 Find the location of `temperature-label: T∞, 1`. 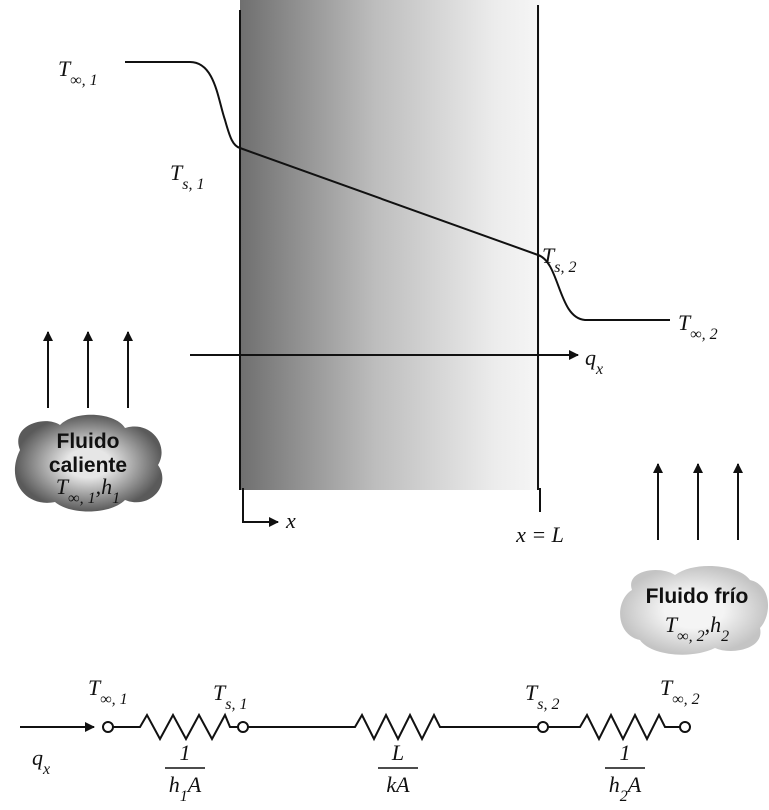

temperature-label: T∞, 1 is located at coordinates (78, 72).